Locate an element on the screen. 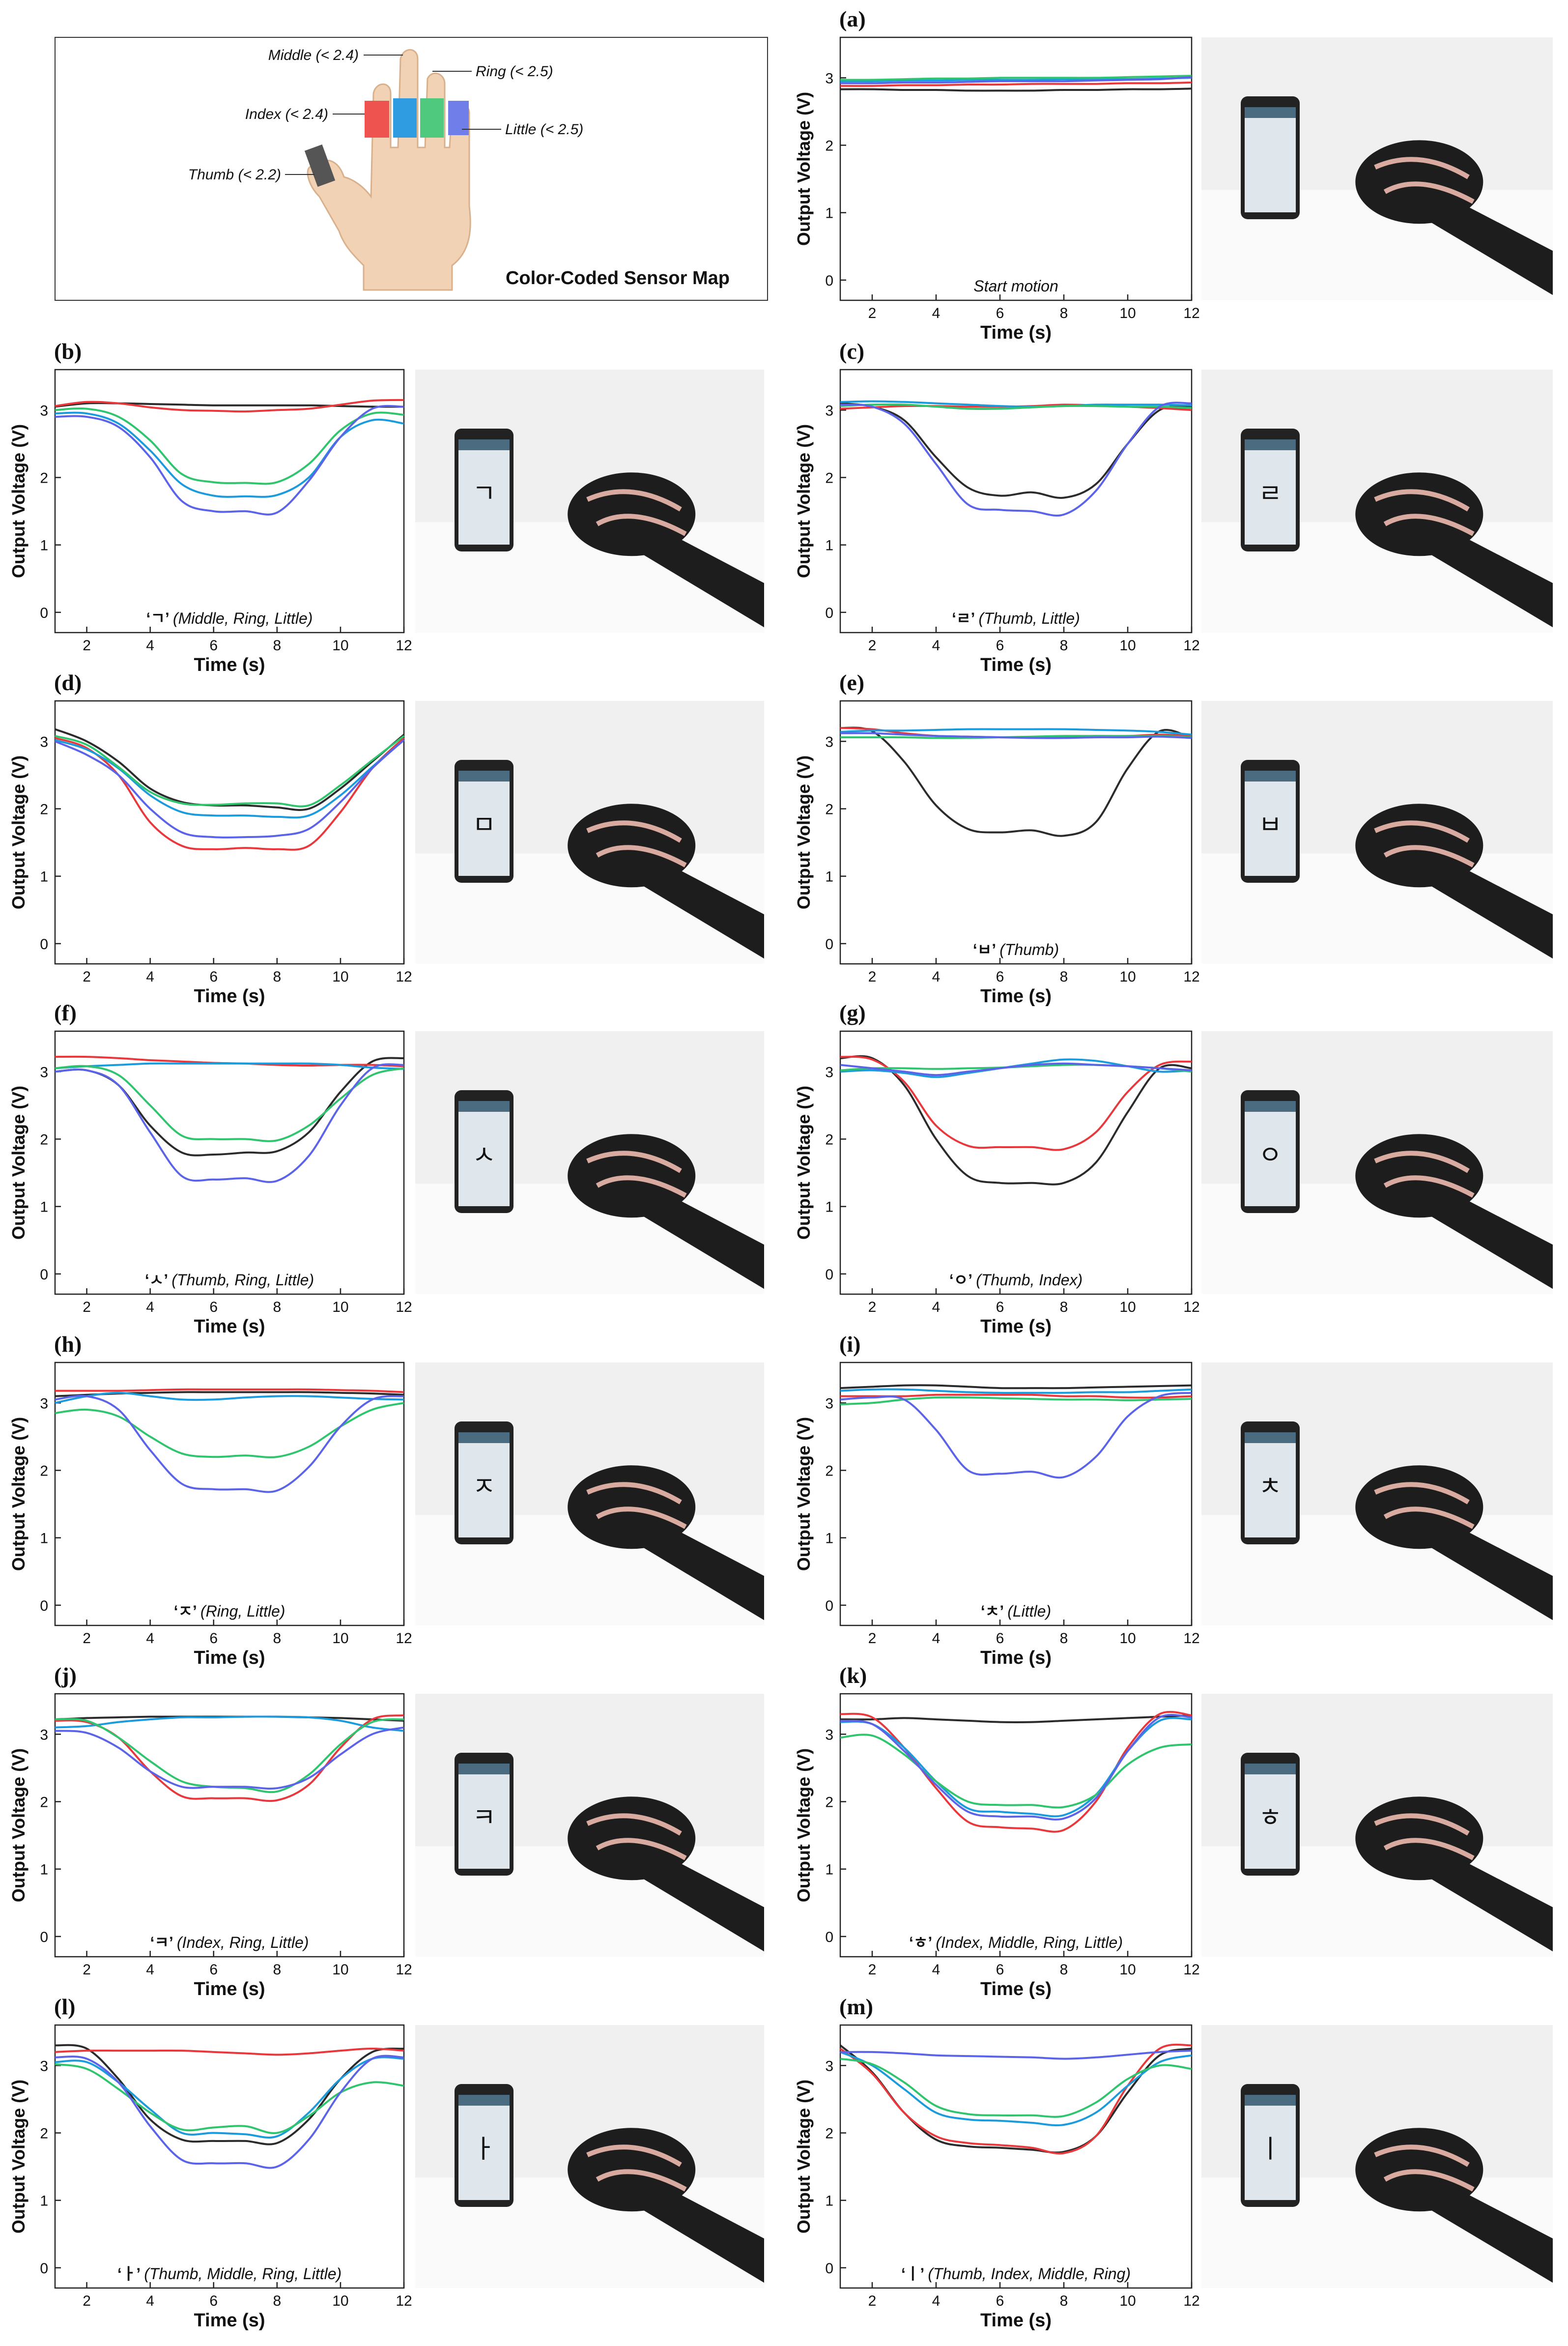 This screenshot has height=2346, width=1568. panel-label: (e) is located at coordinates (851, 682).